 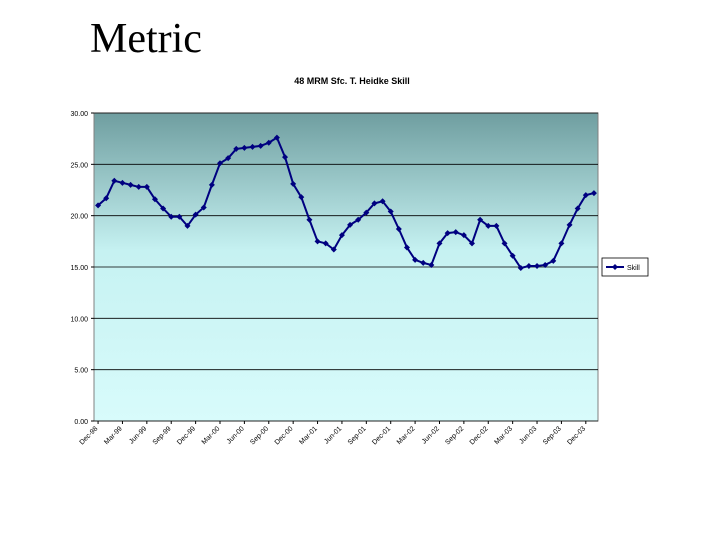 What do you see at coordinates (479, 435) in the screenshot?
I see `x-tick-label: Dec-02` at bounding box center [479, 435].